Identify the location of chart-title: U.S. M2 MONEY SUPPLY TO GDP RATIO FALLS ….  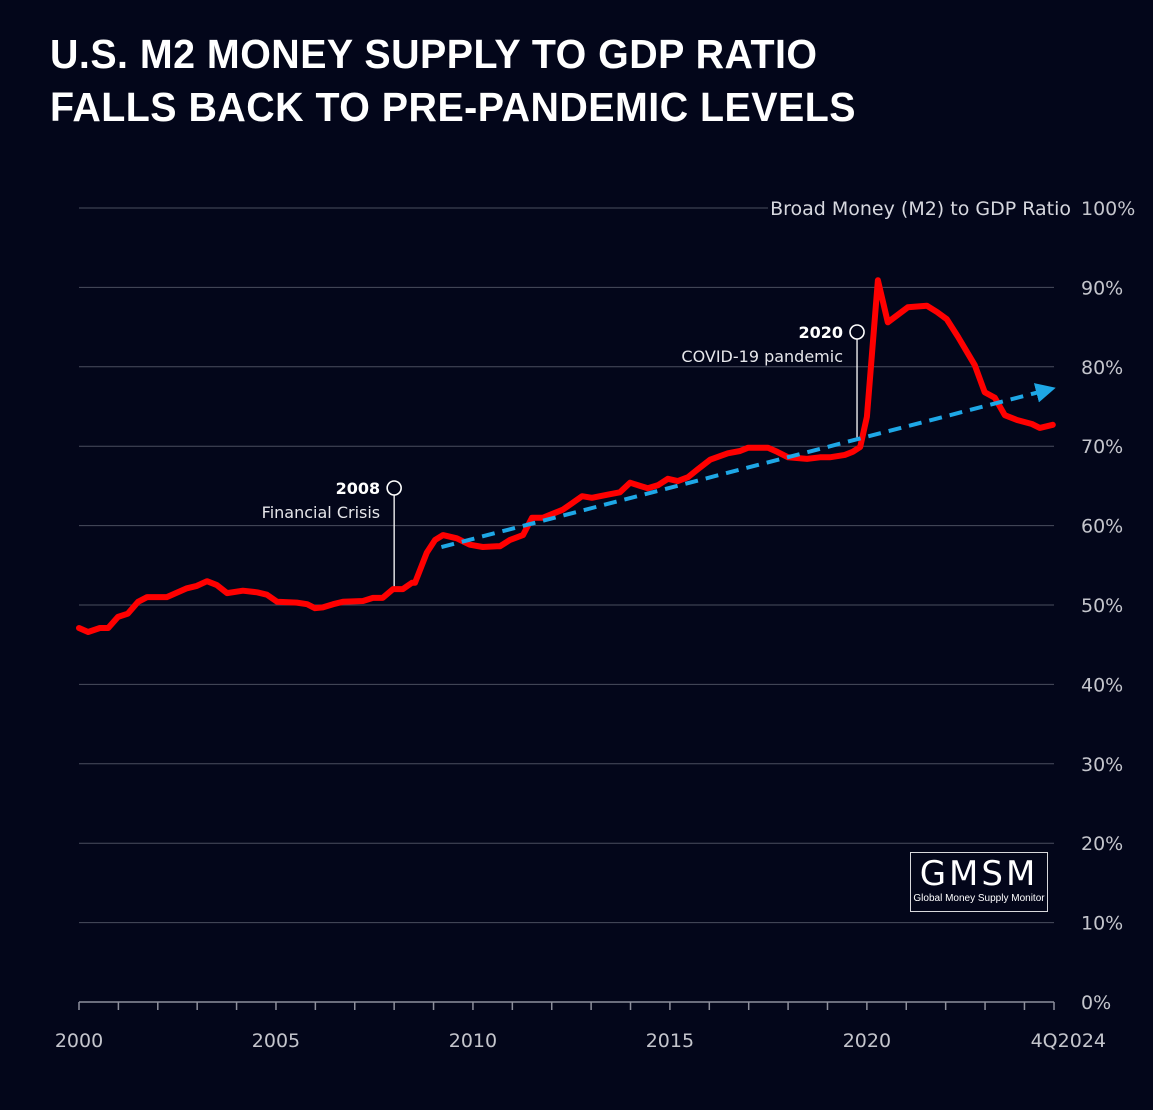
(453, 81).